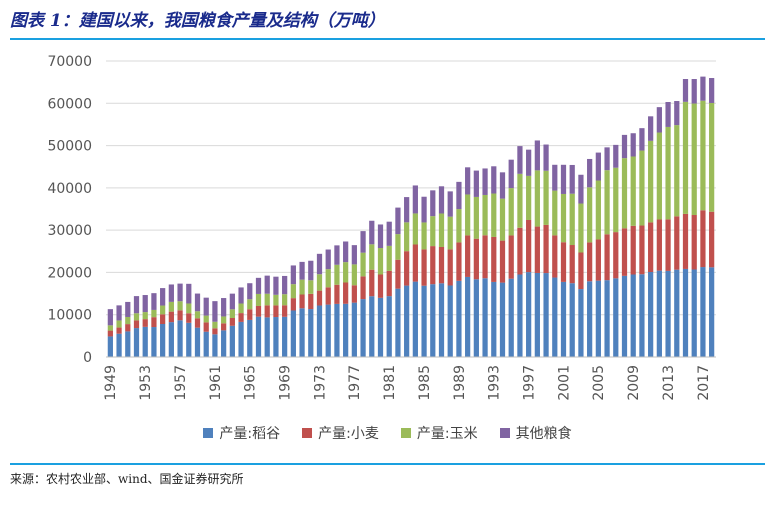  I want to click on x-tick-label: 2013, so click(669, 383).